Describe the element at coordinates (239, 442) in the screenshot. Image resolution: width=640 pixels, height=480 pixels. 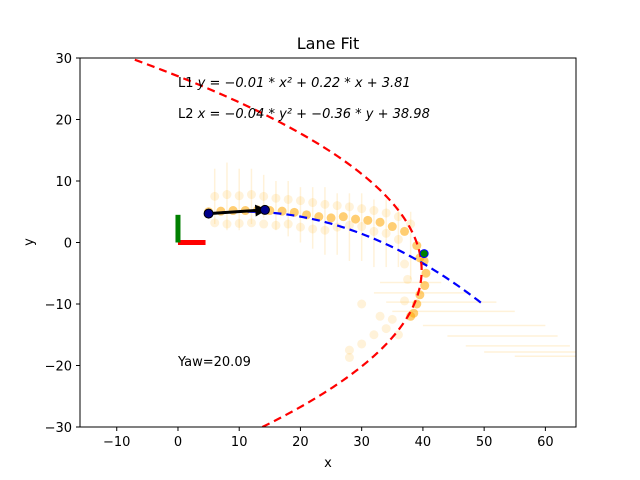
I see `x-tick-label: 10` at that location.